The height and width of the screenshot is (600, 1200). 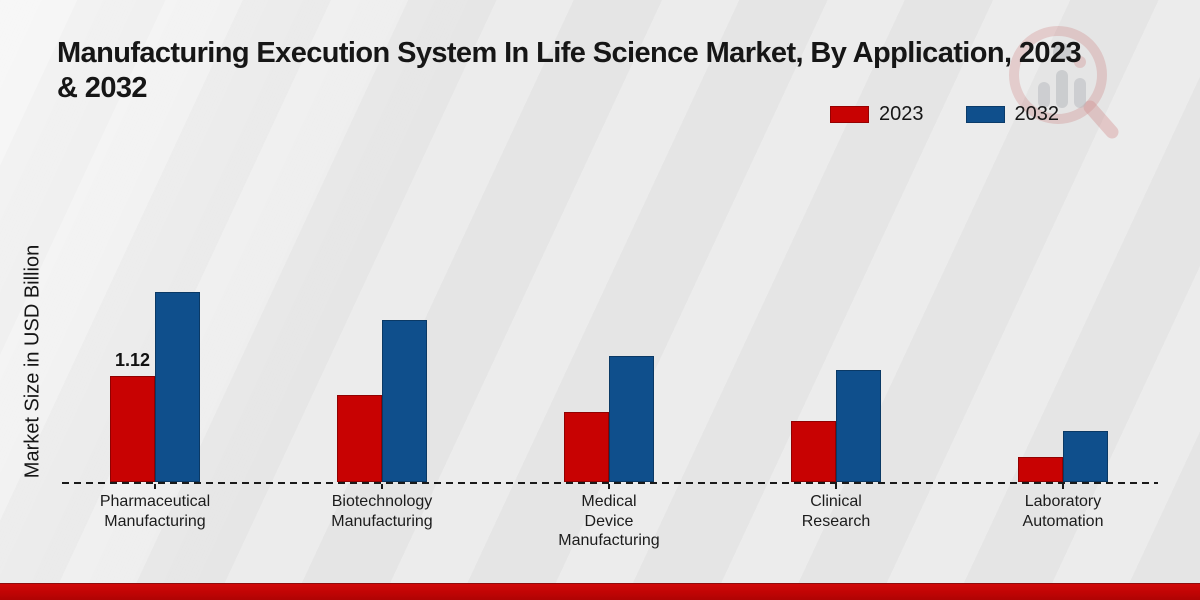 What do you see at coordinates (944, 114) in the screenshot?
I see `legend: 2023 2032` at bounding box center [944, 114].